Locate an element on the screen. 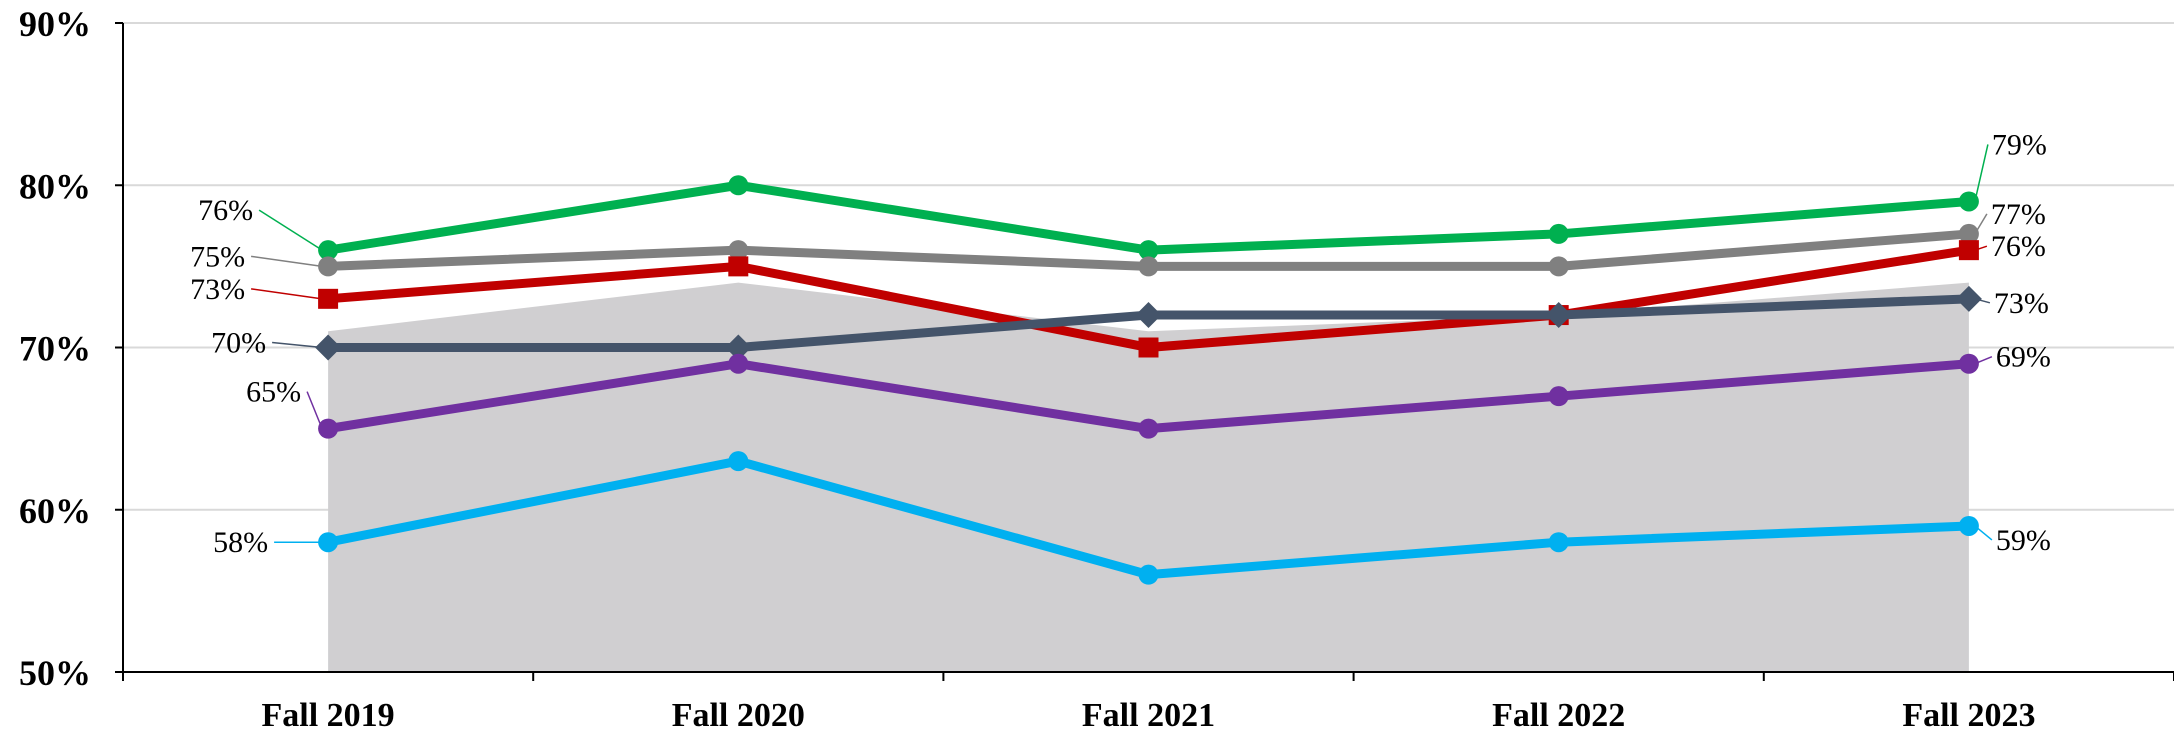  y-tick-label: 80% is located at coordinates (55, 186).